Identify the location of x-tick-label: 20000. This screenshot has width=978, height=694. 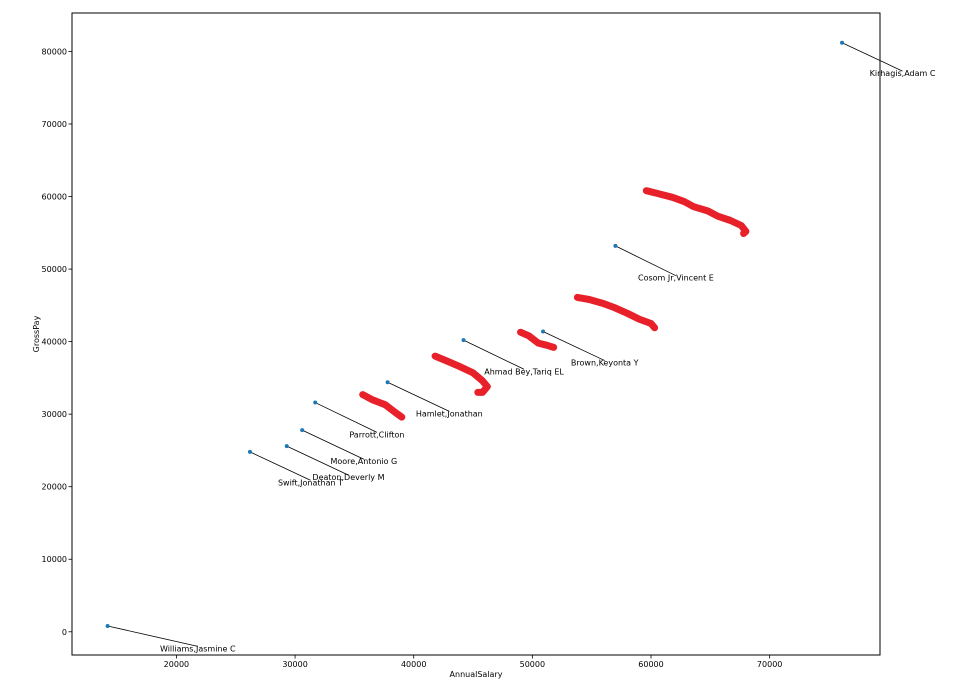
(176, 664).